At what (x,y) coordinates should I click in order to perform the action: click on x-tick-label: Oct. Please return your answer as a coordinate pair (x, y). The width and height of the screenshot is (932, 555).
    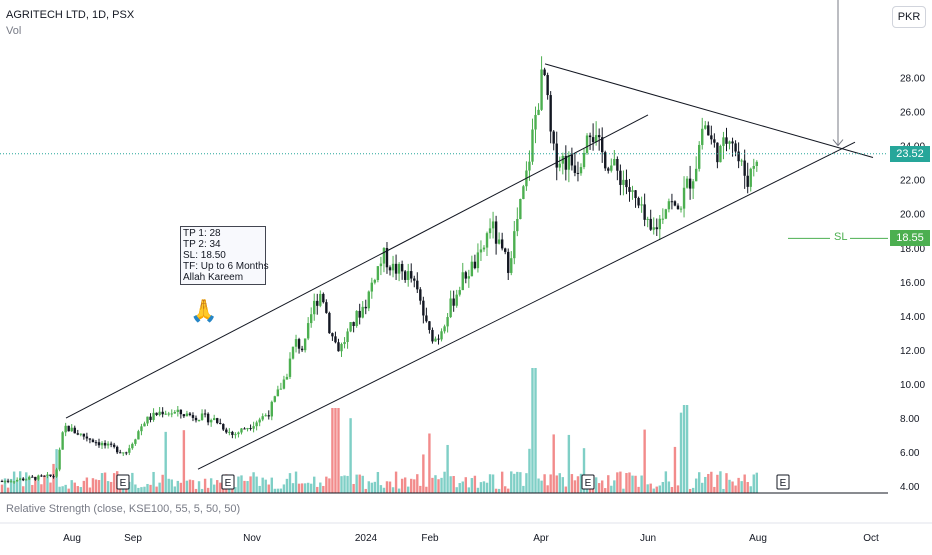
    Looking at the image, I should click on (871, 538).